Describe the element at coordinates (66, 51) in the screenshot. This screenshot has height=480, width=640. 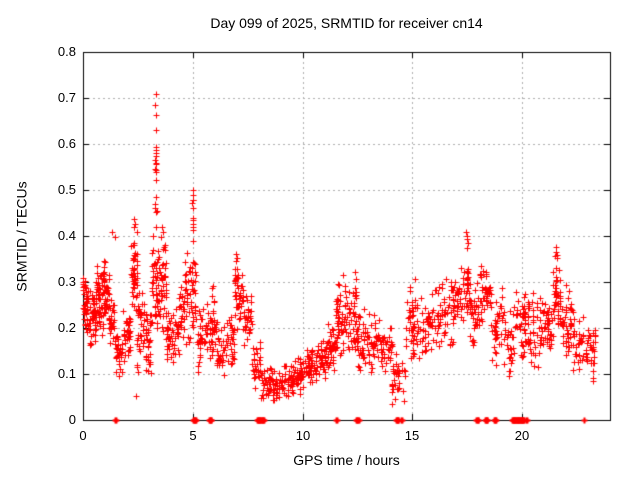
I see `y-tick-label: 0.8` at that location.